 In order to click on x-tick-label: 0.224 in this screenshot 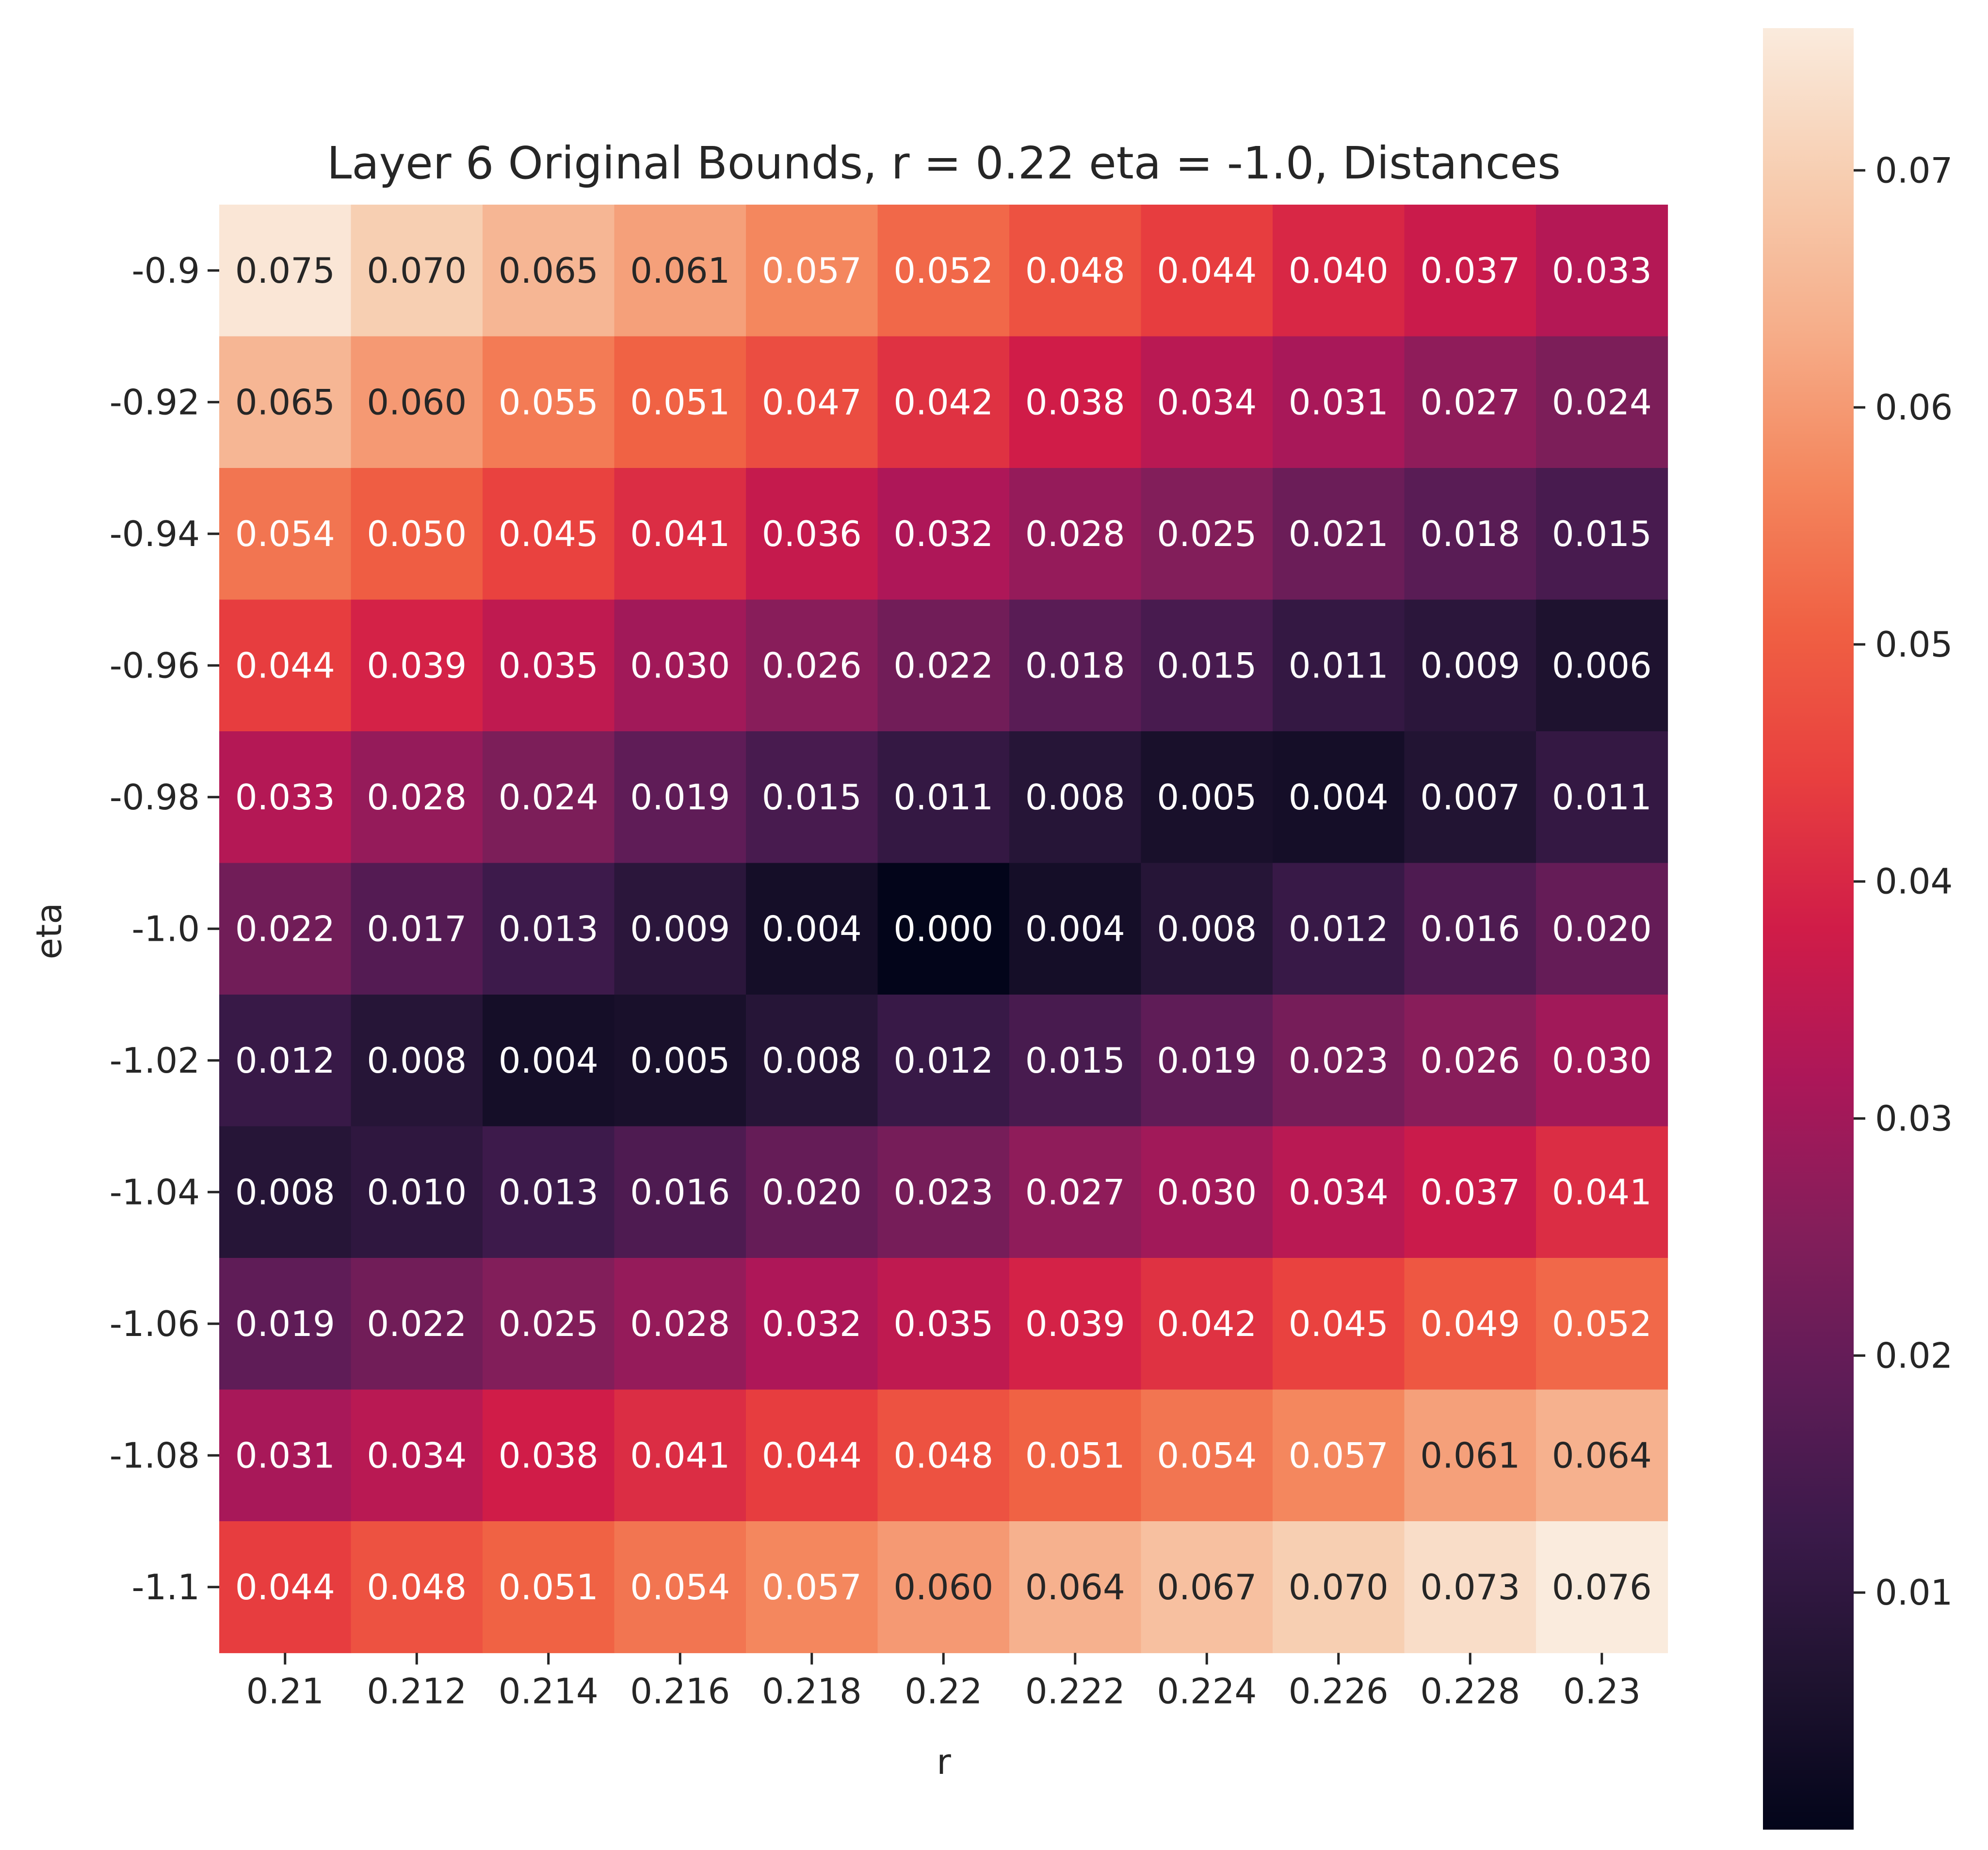, I will do `click(1207, 1691)`.